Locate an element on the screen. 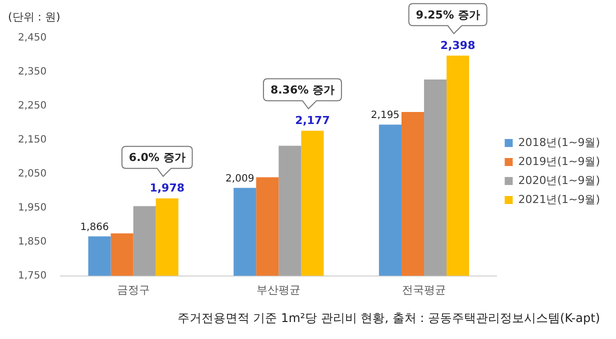  x-tick-label: 전국평균 is located at coordinates (424, 289).